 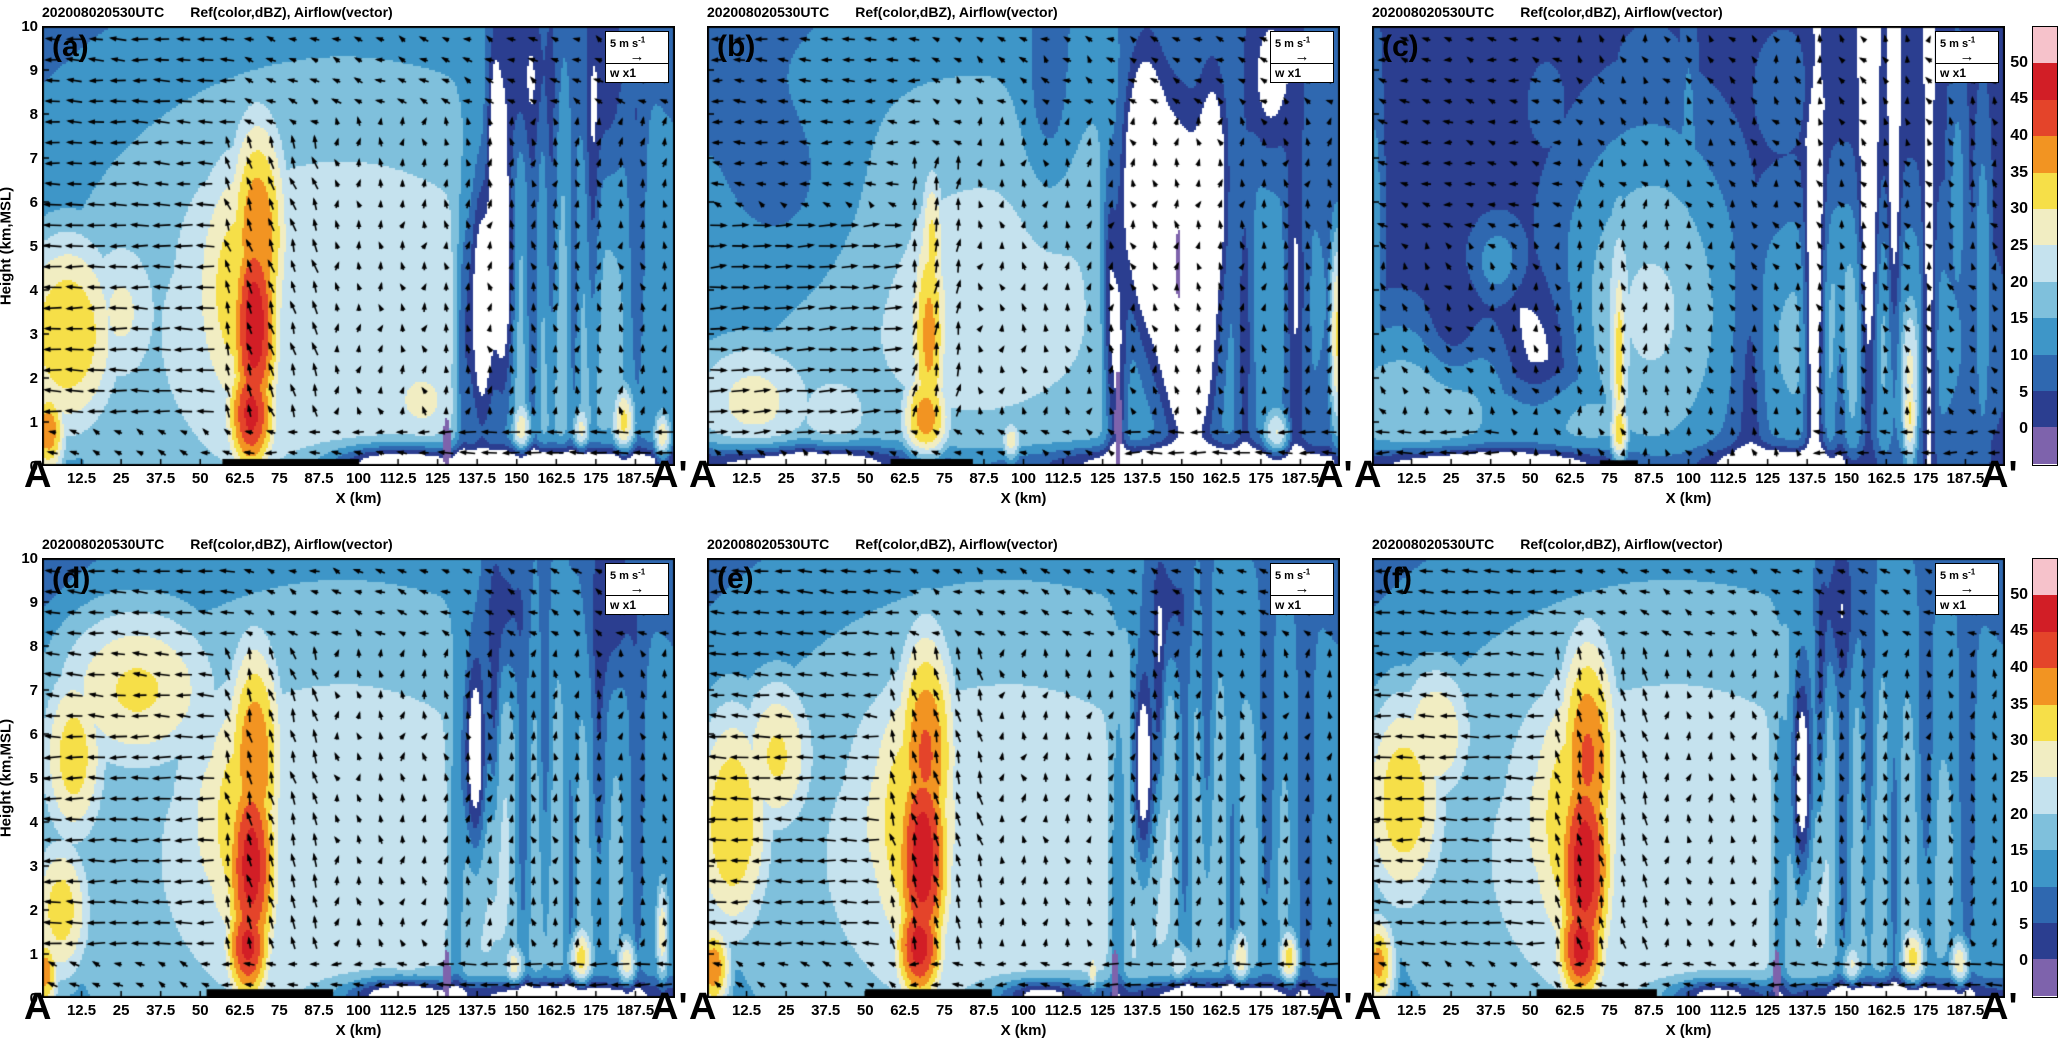 I want to click on reflectivity-vector-canvas-a, so click(x=358, y=246).